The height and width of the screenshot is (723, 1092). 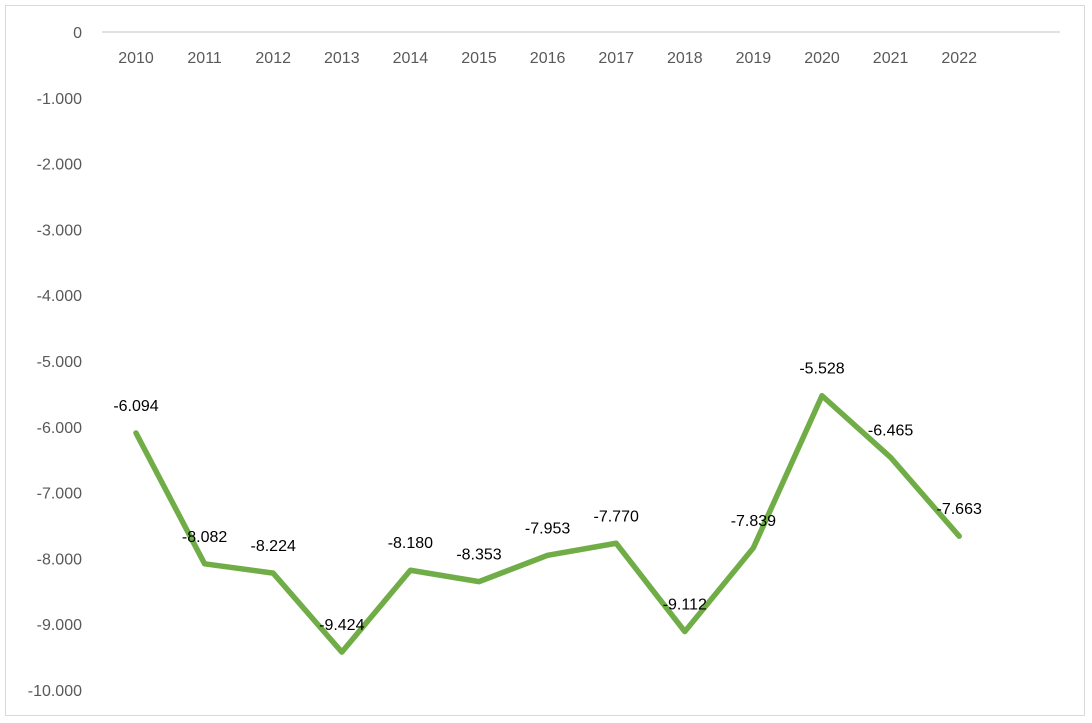 I want to click on data-label: -7.770, so click(x=616, y=516).